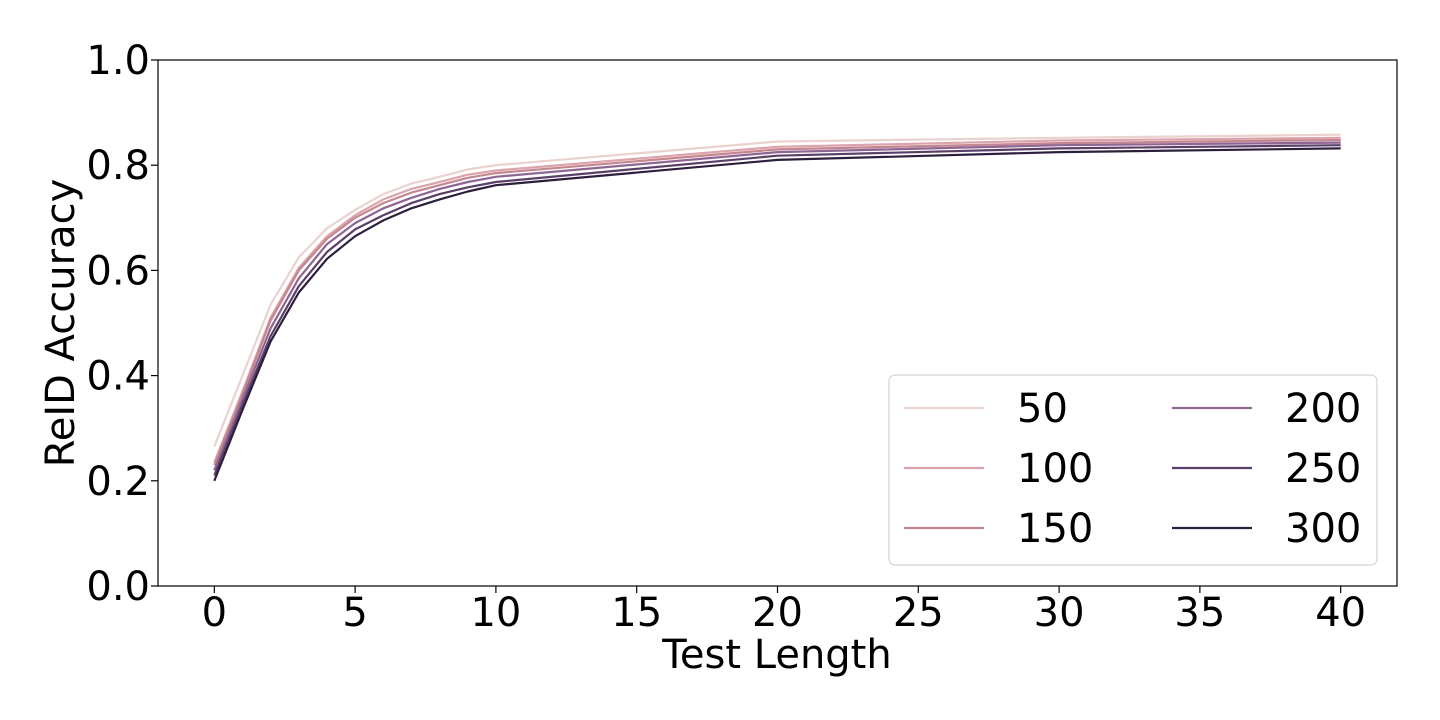  Describe the element at coordinates (495, 613) in the screenshot. I see `x-tick-label: 10` at that location.